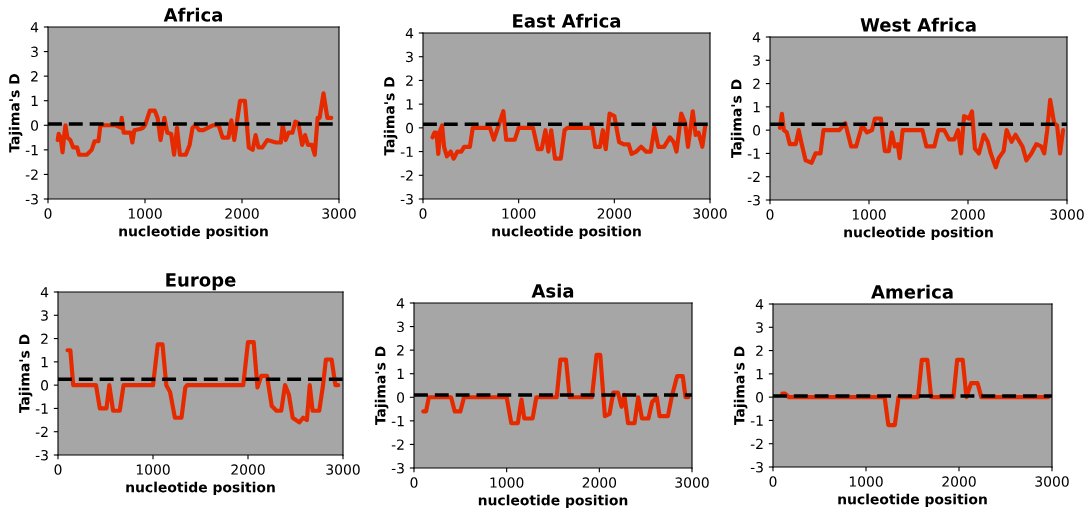  I want to click on chart-title: Asia, so click(552, 290).